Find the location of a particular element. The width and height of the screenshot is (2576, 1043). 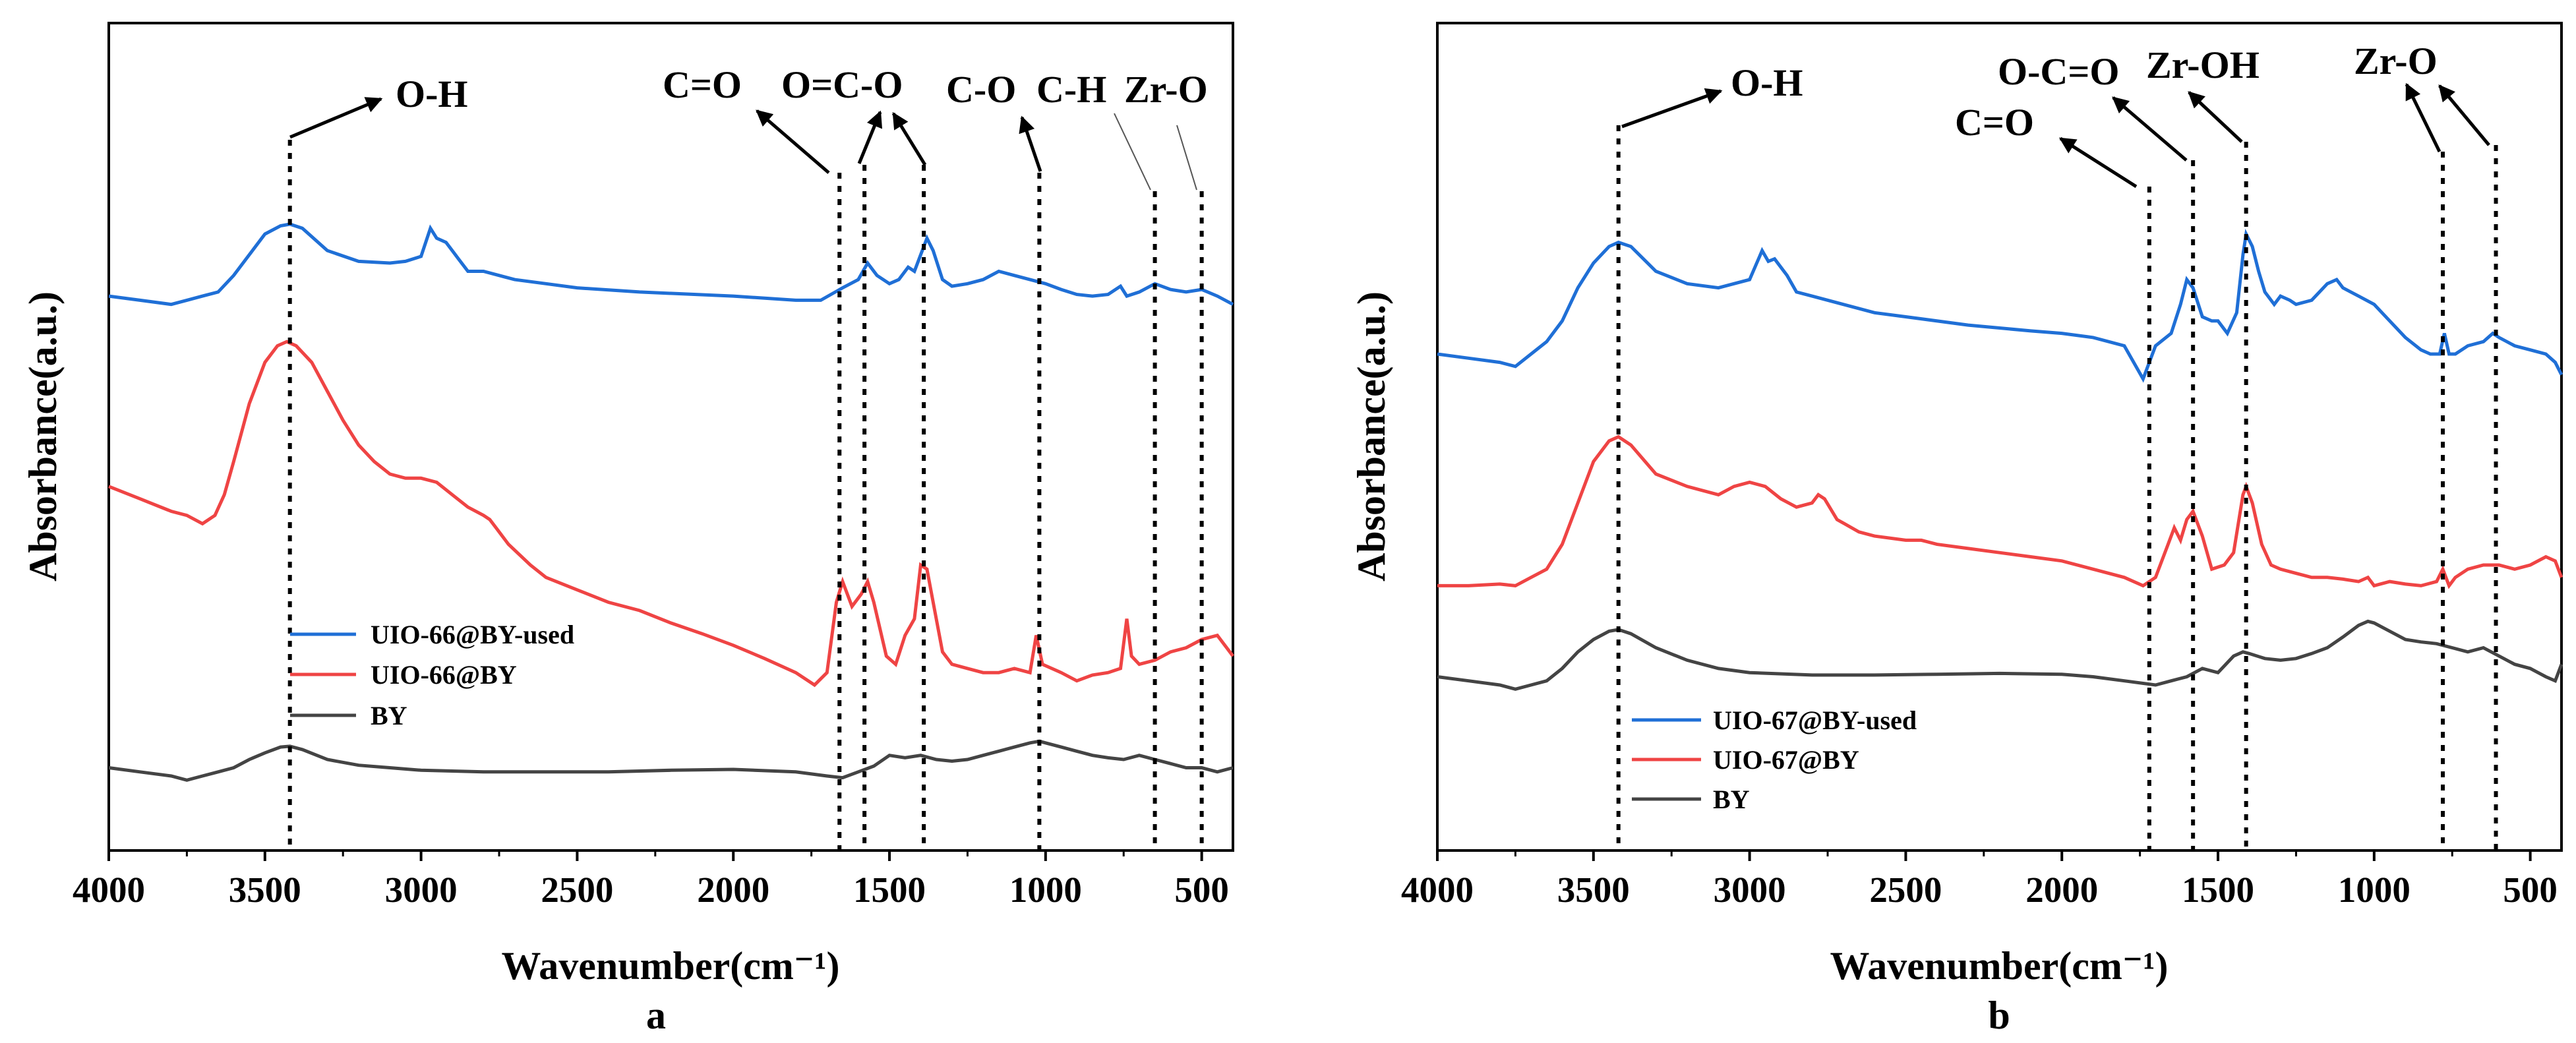

arrow-oco-left is located at coordinates (870, 137).